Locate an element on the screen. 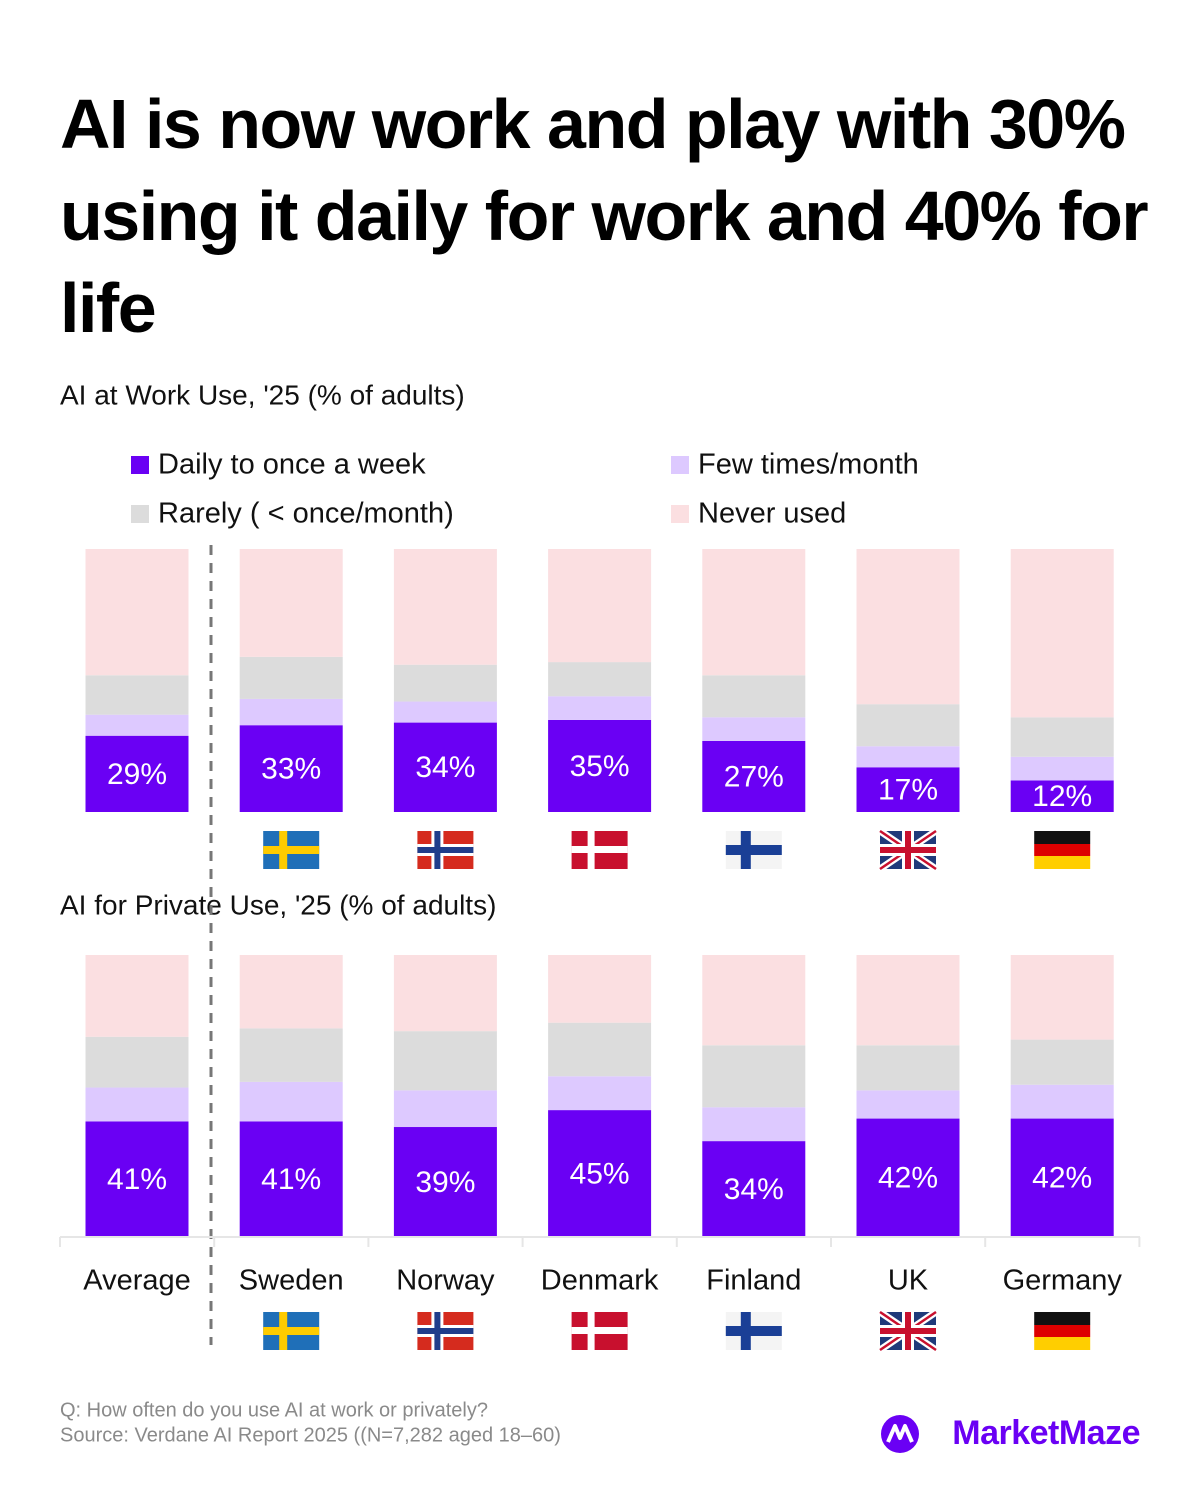 The image size is (1200, 1500). x-tick-label: Denmark is located at coordinates (600, 1281).